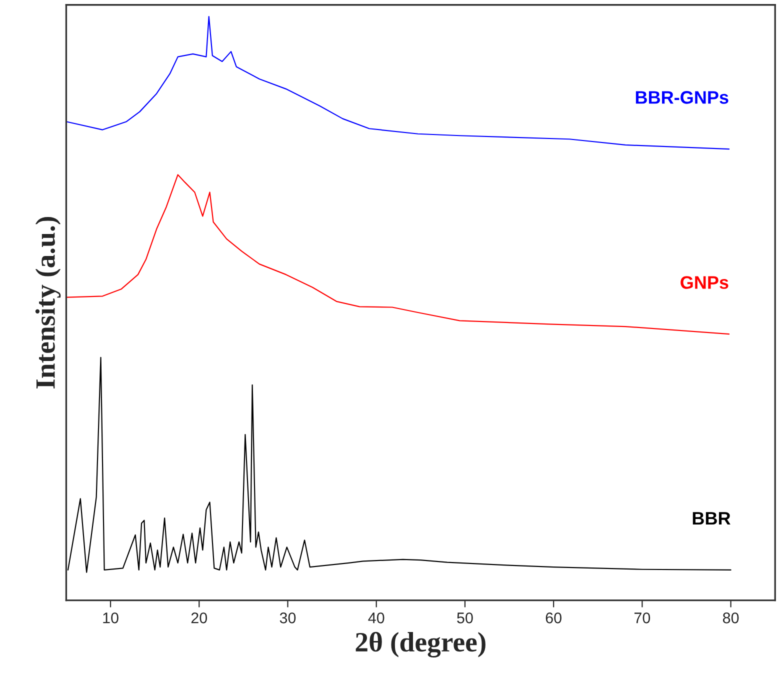 Image resolution: width=779 pixels, height=694 pixels. What do you see at coordinates (711, 518) in the screenshot?
I see `text: BBR` at bounding box center [711, 518].